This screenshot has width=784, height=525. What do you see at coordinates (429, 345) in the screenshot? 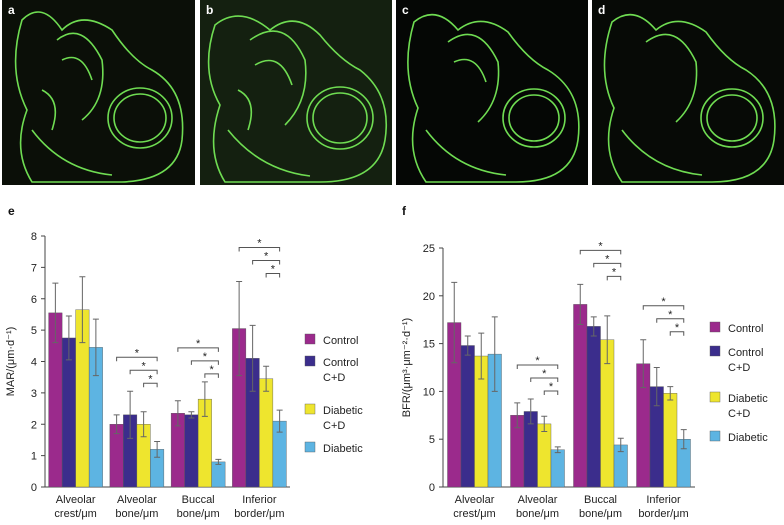
I see `y-tick-label: 15` at bounding box center [429, 345].